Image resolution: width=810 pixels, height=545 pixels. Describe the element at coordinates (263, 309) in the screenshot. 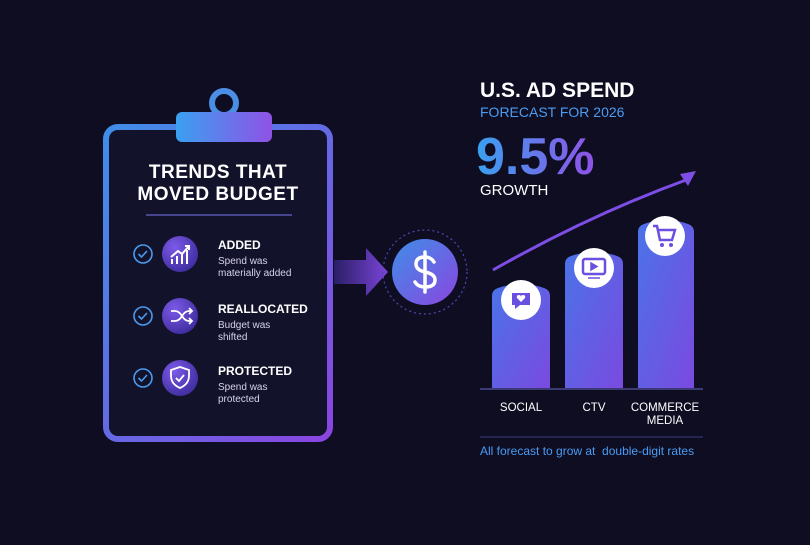

I see `item-label: REALLOCATED` at that location.